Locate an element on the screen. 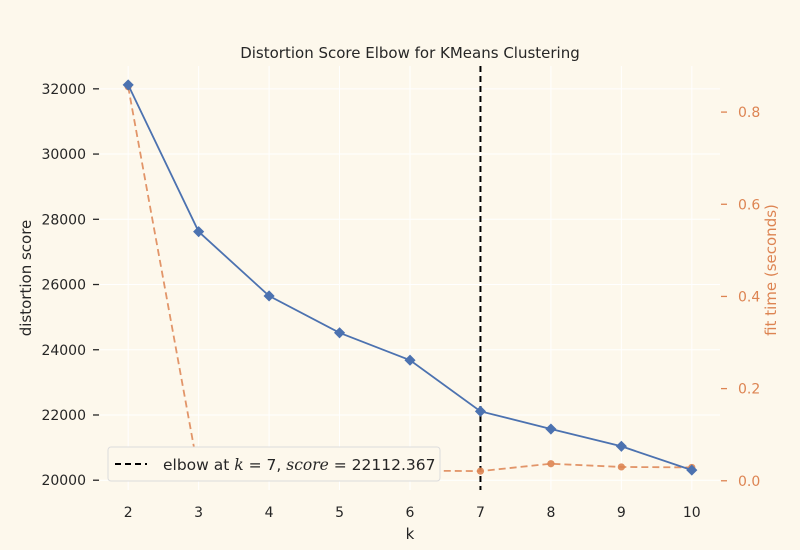  x-axis-title: k is located at coordinates (410, 534).